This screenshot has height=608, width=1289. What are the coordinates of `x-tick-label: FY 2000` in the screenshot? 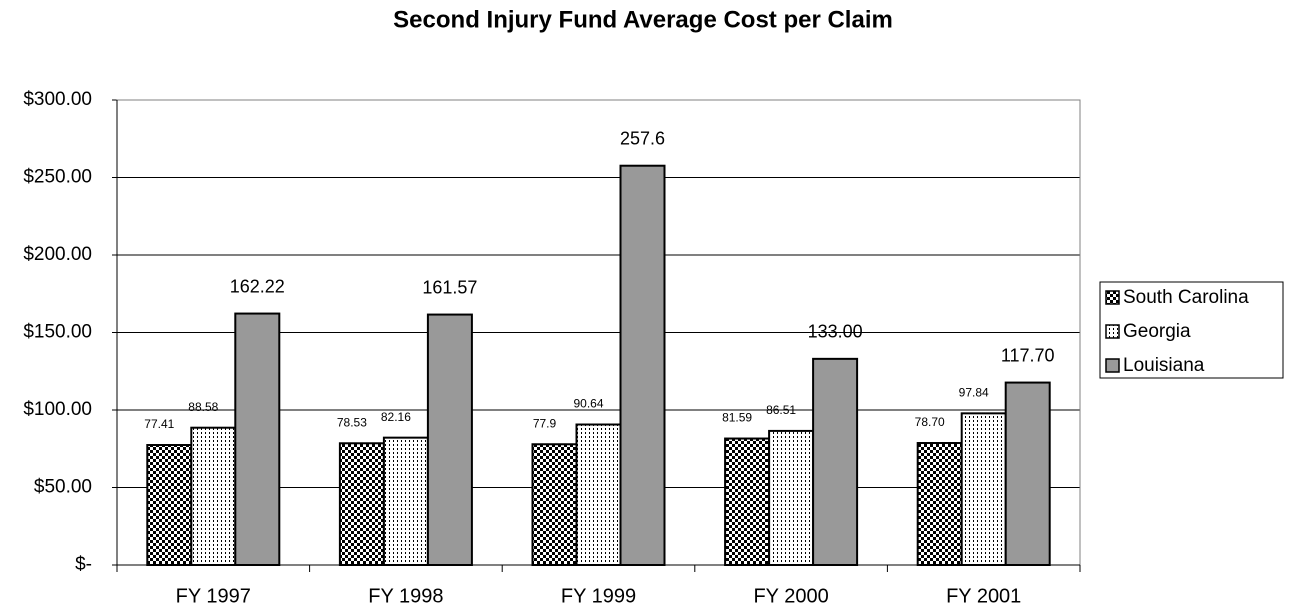 It's located at (790, 596).